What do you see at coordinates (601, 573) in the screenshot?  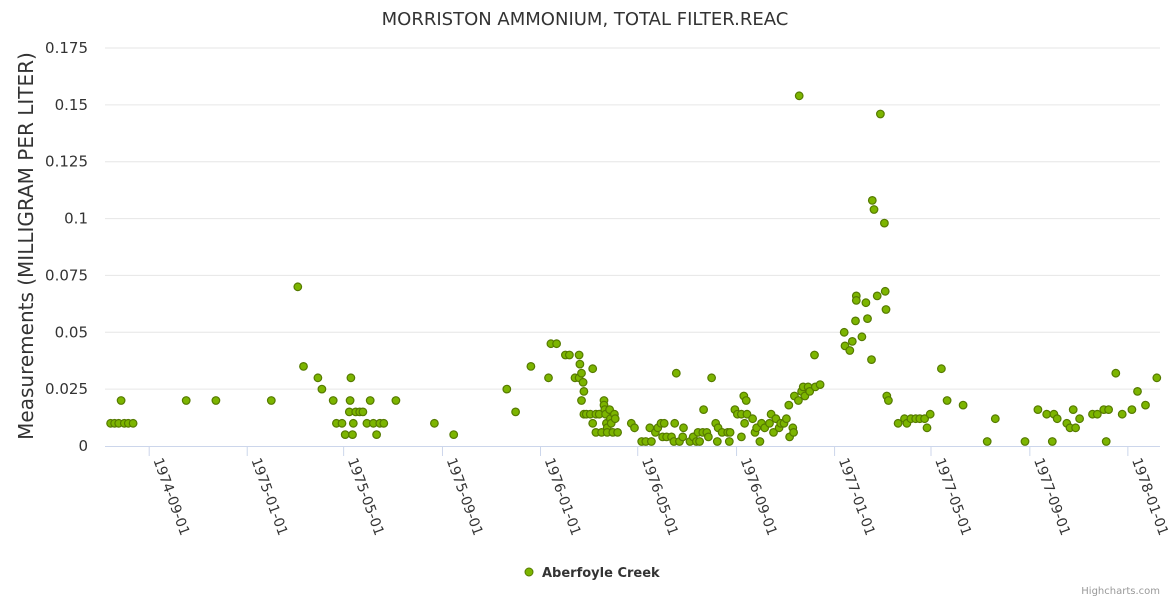 I see `legend-label-aberfoyle-creek: Aberfoyle Creek` at bounding box center [601, 573].